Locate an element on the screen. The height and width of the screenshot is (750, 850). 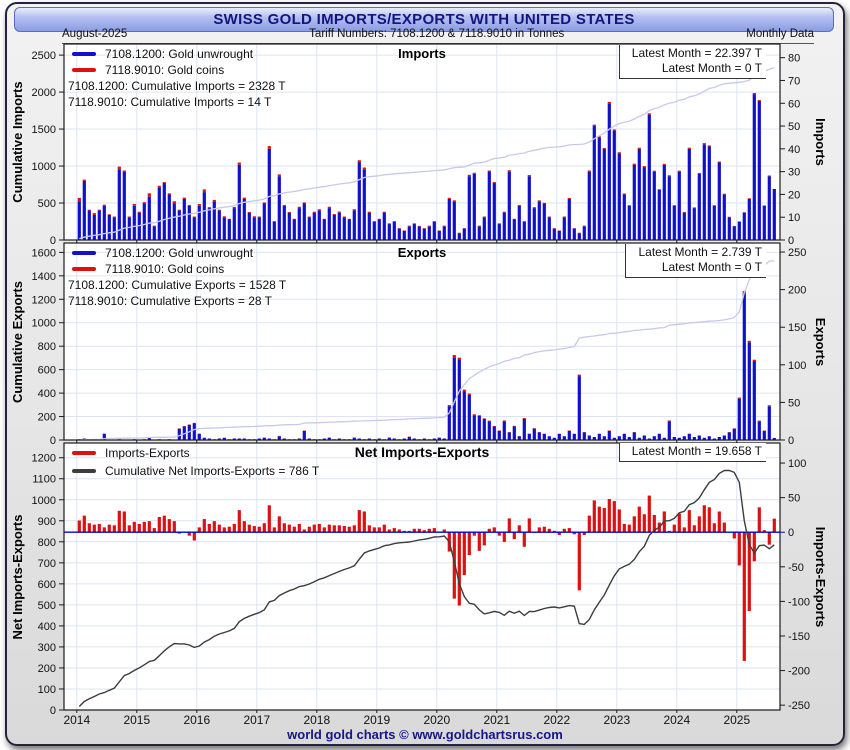
svg-text: 2019 is located at coordinates (376, 720).